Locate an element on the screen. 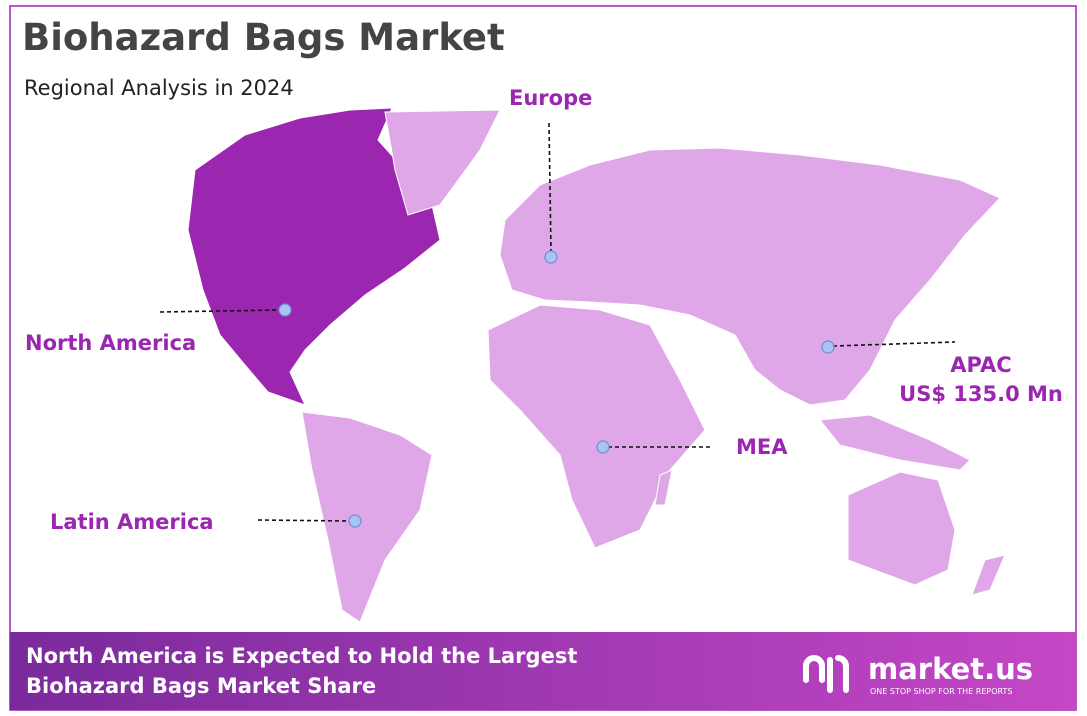  australia-shape is located at coordinates (901, 528).